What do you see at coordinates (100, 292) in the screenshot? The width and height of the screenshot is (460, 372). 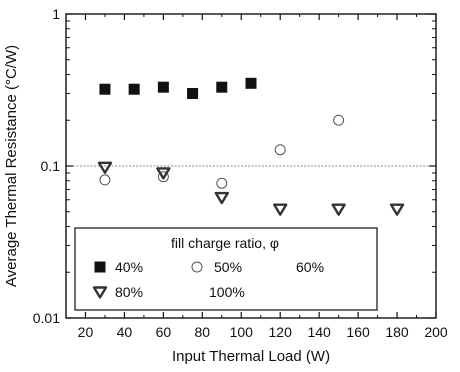 I see `legend-marker-80pct` at bounding box center [100, 292].